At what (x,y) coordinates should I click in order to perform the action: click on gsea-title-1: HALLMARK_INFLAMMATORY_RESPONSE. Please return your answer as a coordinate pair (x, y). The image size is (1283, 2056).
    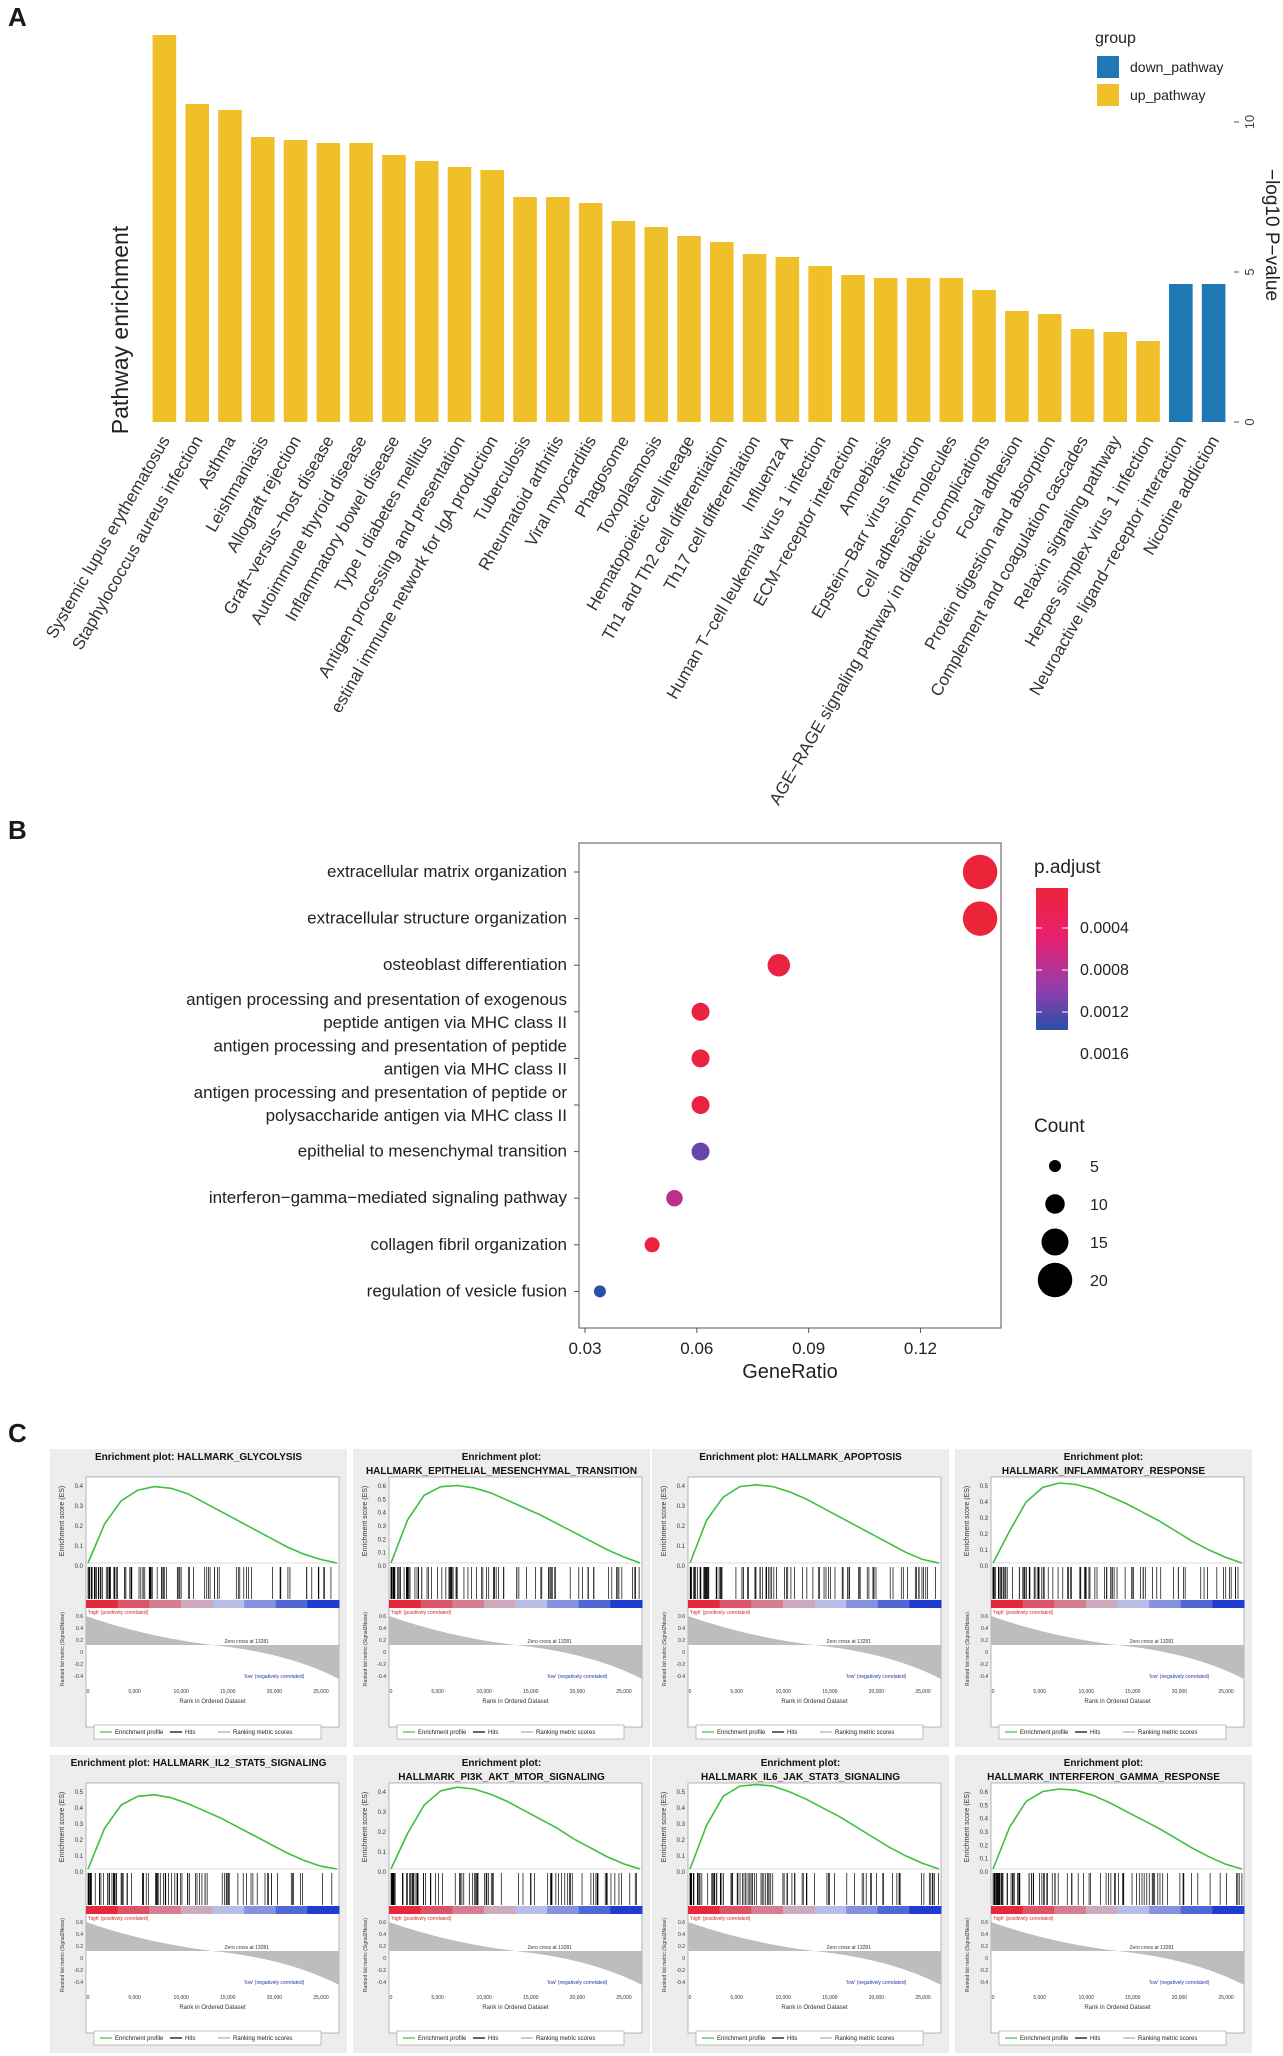
    Looking at the image, I should click on (1103, 1471).